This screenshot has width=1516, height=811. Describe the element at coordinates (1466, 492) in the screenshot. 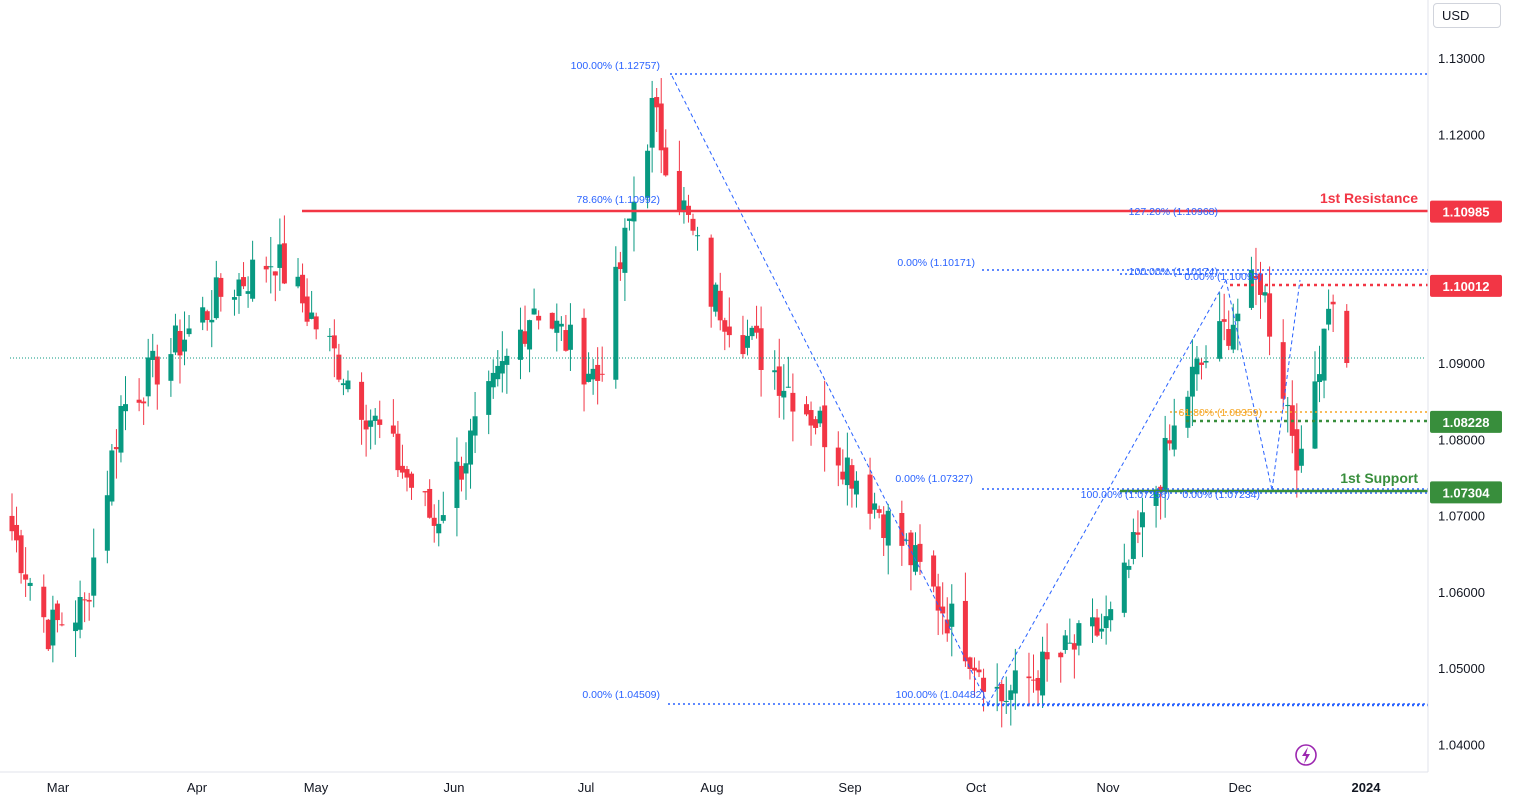

I see `price-badge: 1.07304` at that location.